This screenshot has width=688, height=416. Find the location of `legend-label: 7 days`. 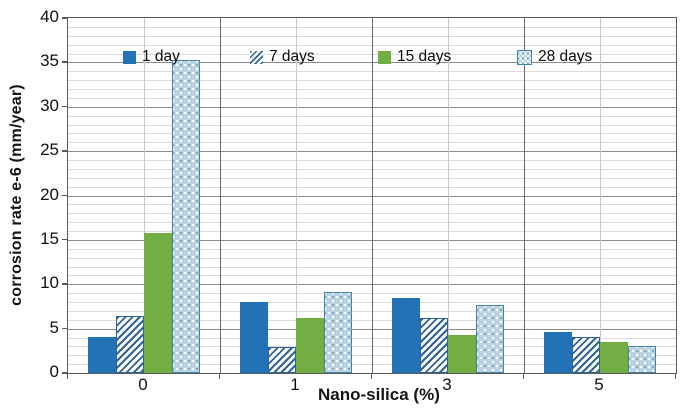

legend-label: 7 days is located at coordinates (292, 56).